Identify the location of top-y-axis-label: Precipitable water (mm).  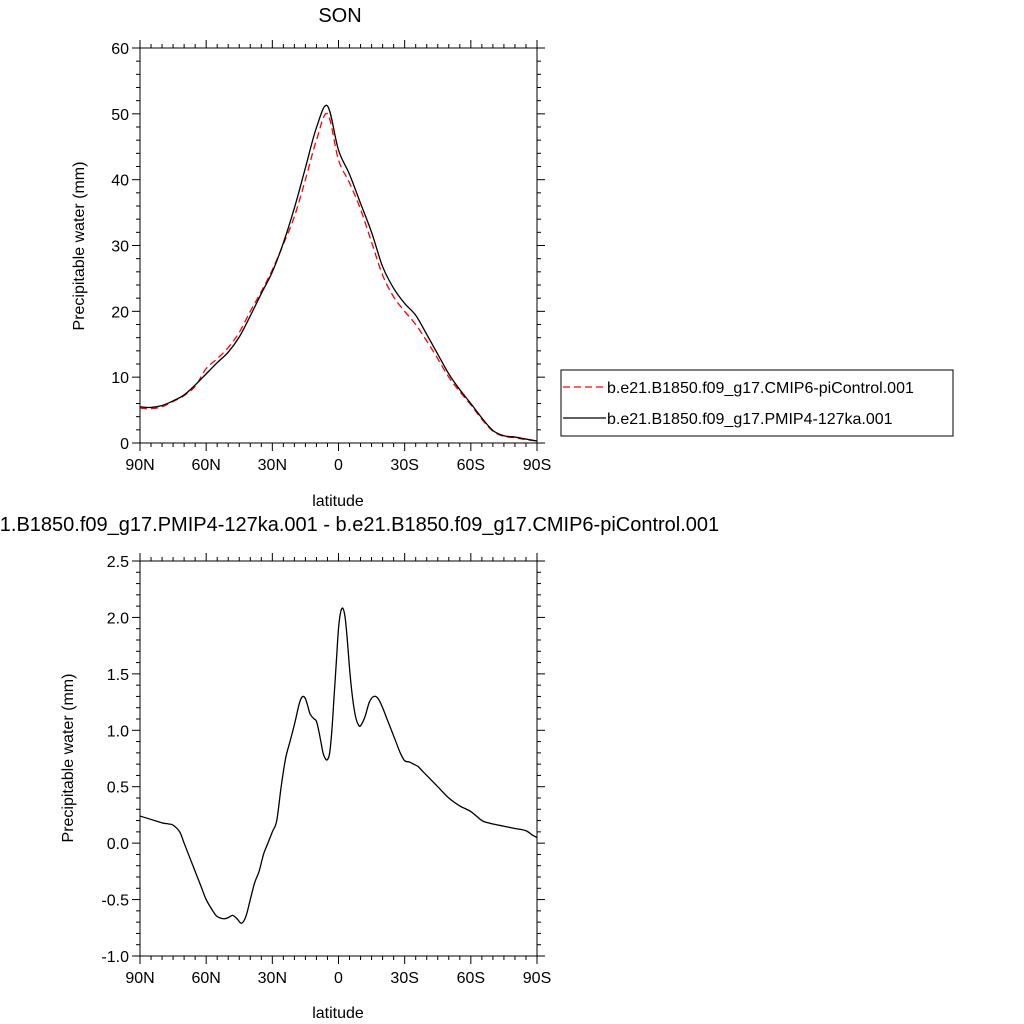
(79, 246).